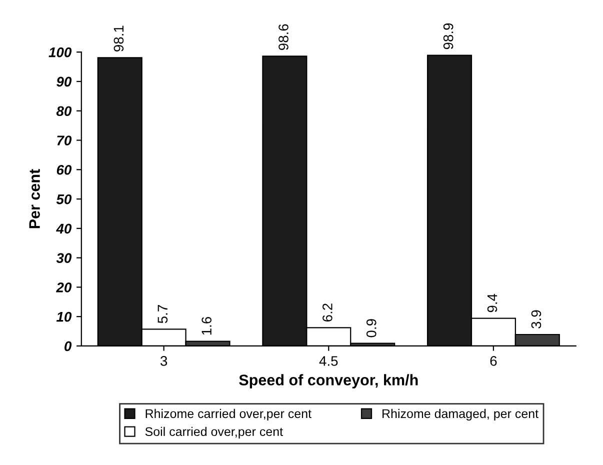  I want to click on y-tick-label: 10, so click(64, 317).